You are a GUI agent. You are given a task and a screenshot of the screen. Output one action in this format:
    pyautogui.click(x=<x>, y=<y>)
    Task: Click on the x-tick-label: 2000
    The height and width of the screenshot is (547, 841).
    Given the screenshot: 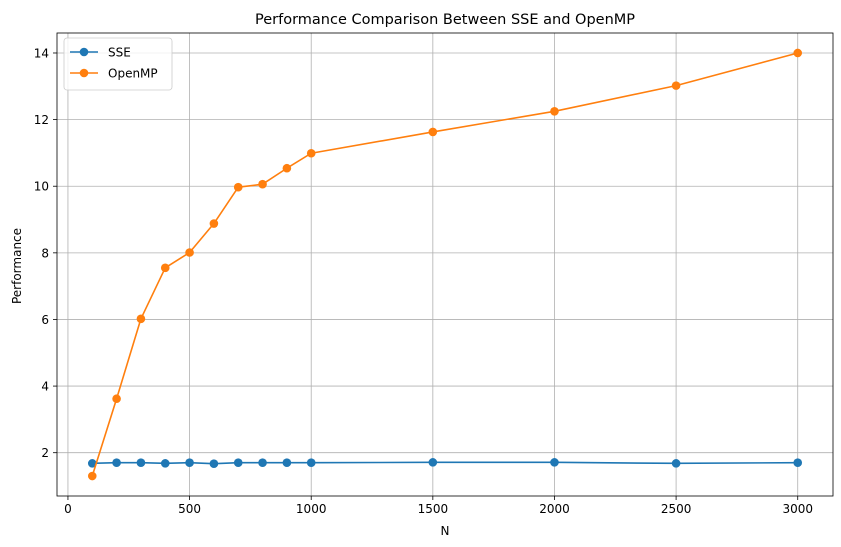 What is the action you would take?
    pyautogui.click(x=554, y=509)
    